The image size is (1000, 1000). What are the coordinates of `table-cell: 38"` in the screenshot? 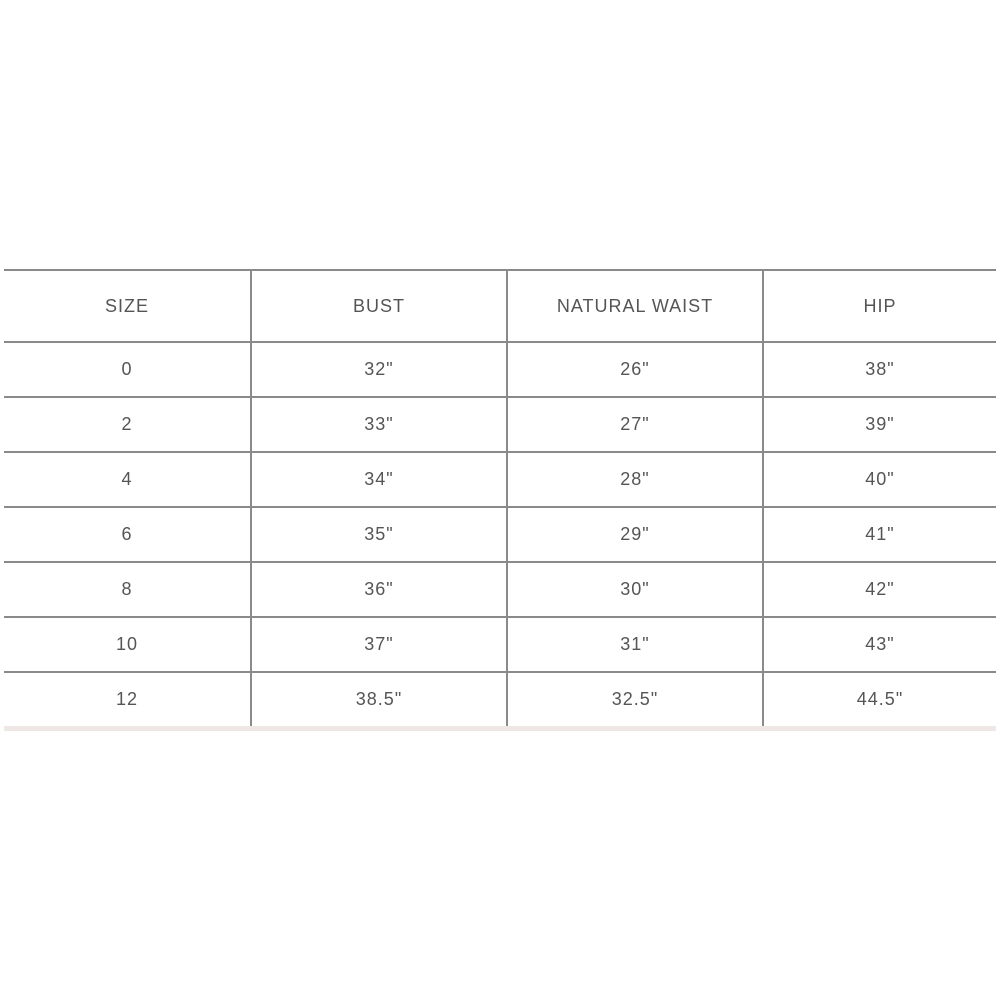 It's located at (879, 369).